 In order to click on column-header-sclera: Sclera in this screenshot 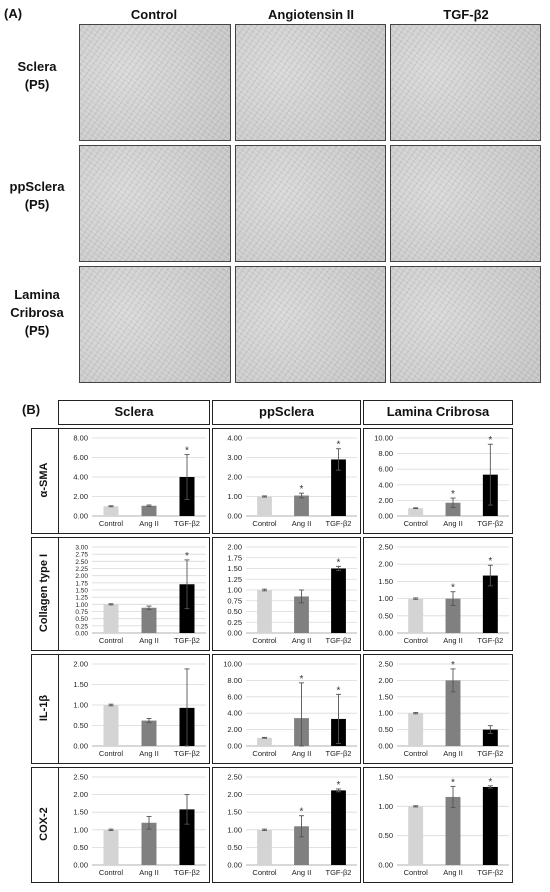, I will do `click(134, 412)`.